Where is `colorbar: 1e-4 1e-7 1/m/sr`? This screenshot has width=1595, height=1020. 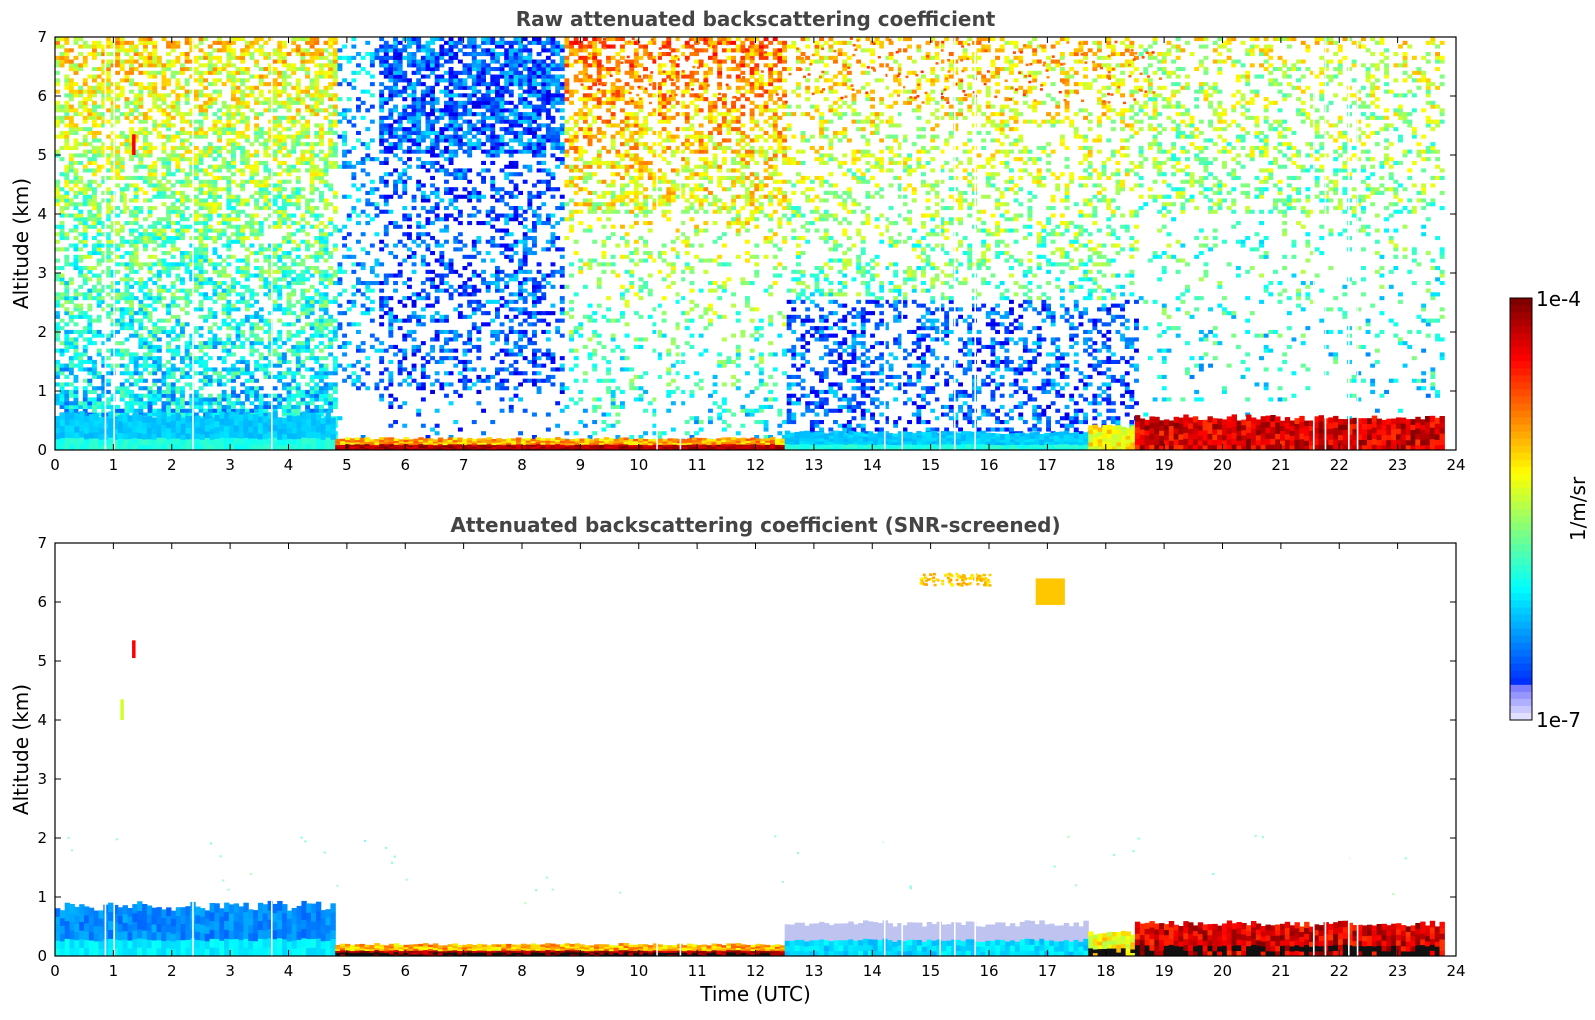 colorbar: 1e-4 1e-7 1/m/sr is located at coordinates (1549, 509).